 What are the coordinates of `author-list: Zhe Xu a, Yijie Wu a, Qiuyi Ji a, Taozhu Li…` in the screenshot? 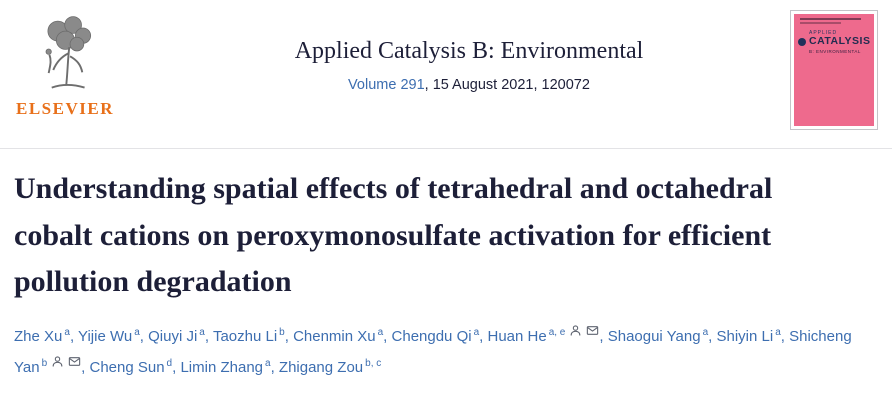 It's located at (446, 352).